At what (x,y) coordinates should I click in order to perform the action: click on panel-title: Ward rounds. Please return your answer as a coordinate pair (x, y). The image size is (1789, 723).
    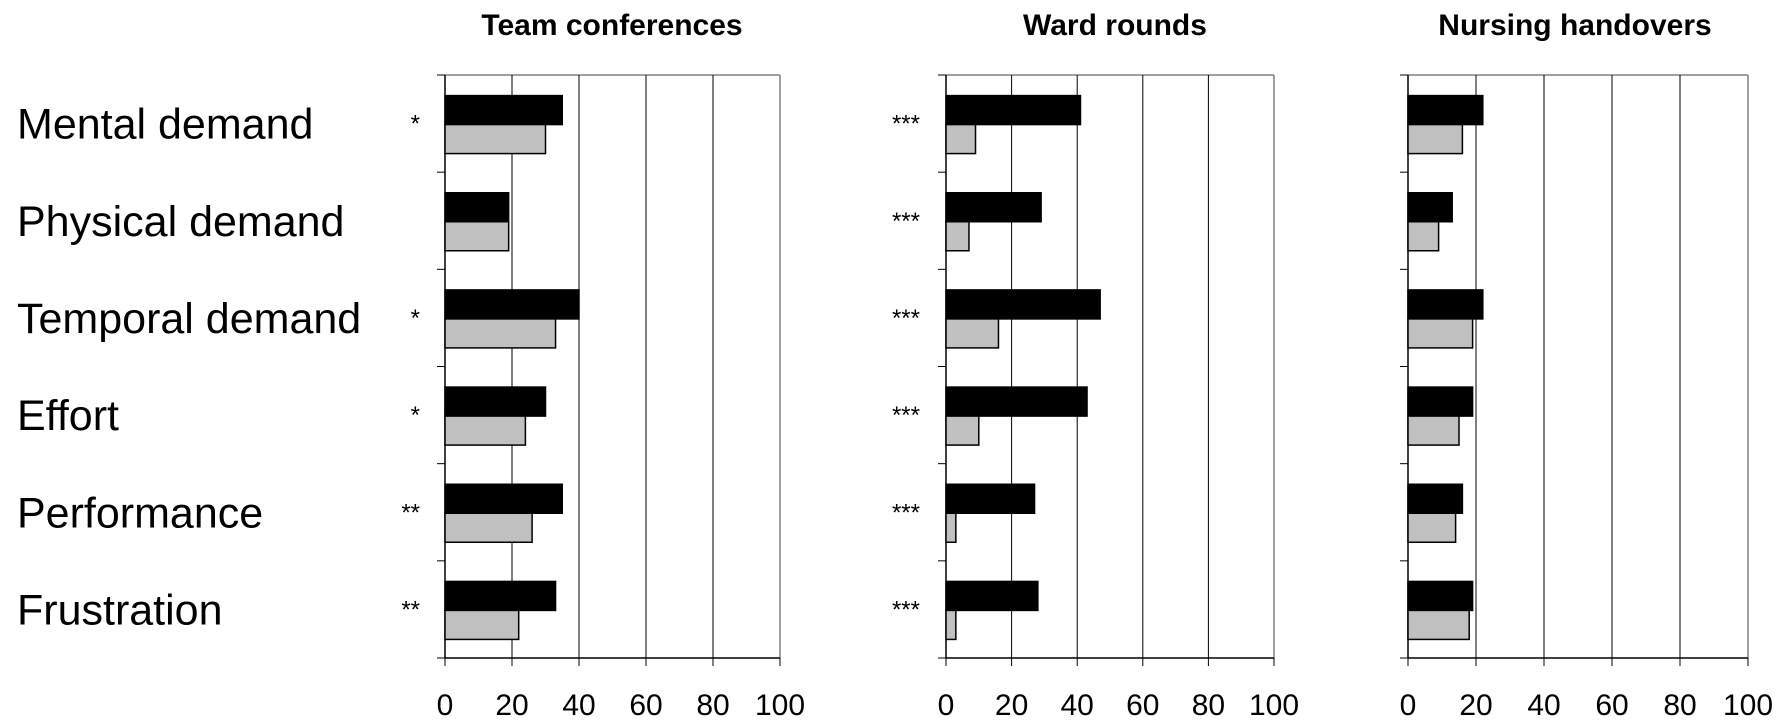
    Looking at the image, I should click on (1115, 25).